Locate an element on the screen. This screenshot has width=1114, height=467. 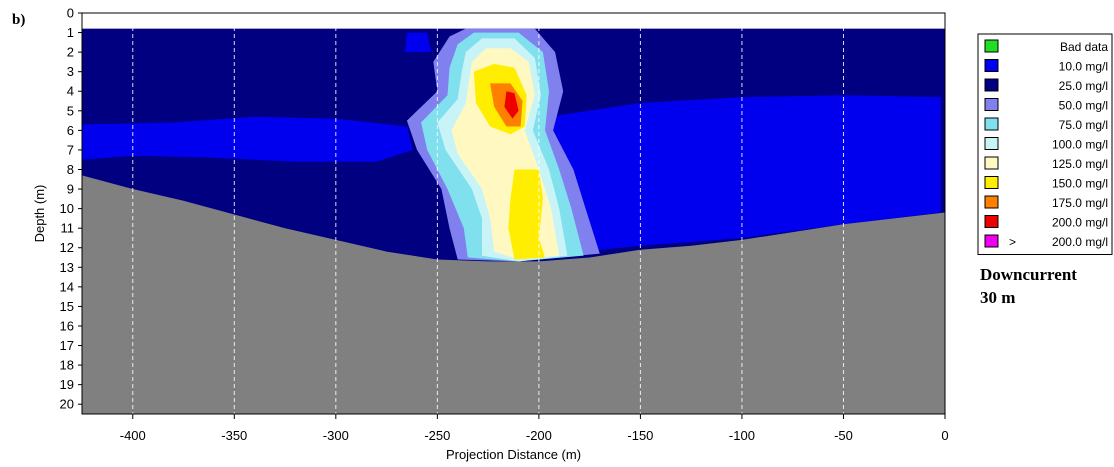
y-tick-label-12: 12 is located at coordinates (67, 247).